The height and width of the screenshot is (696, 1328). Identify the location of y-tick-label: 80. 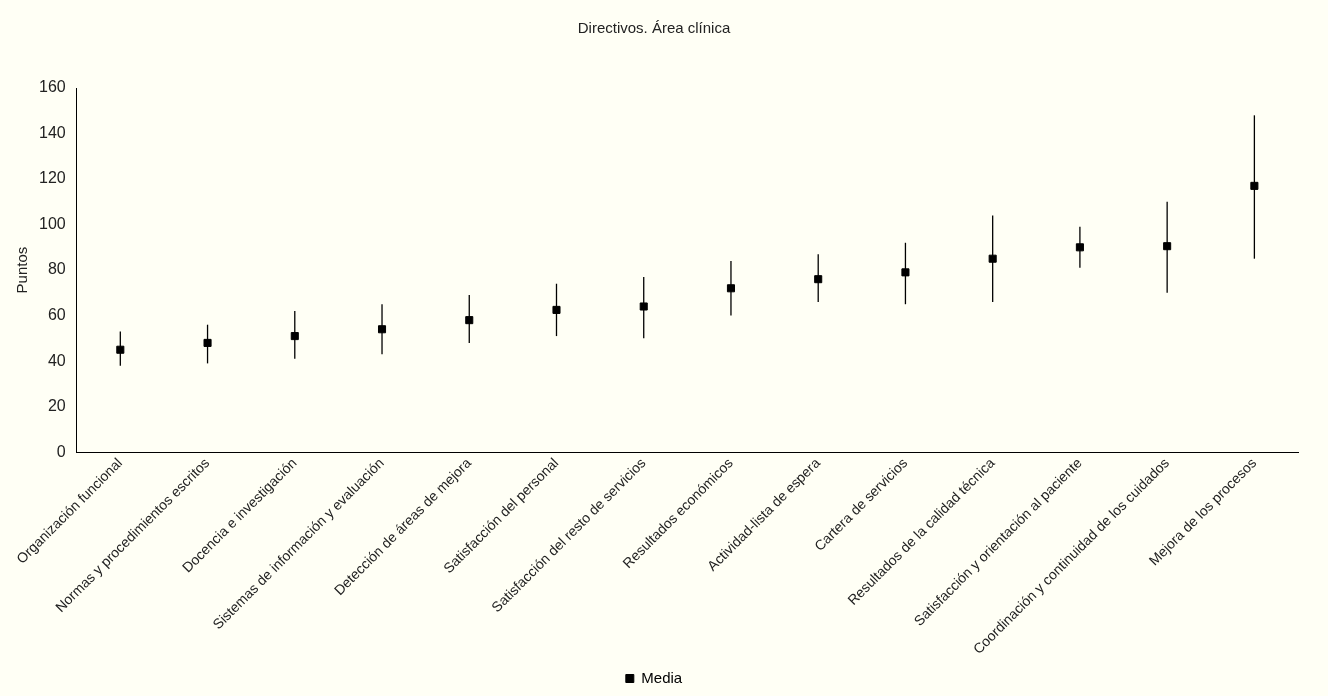
(56, 269).